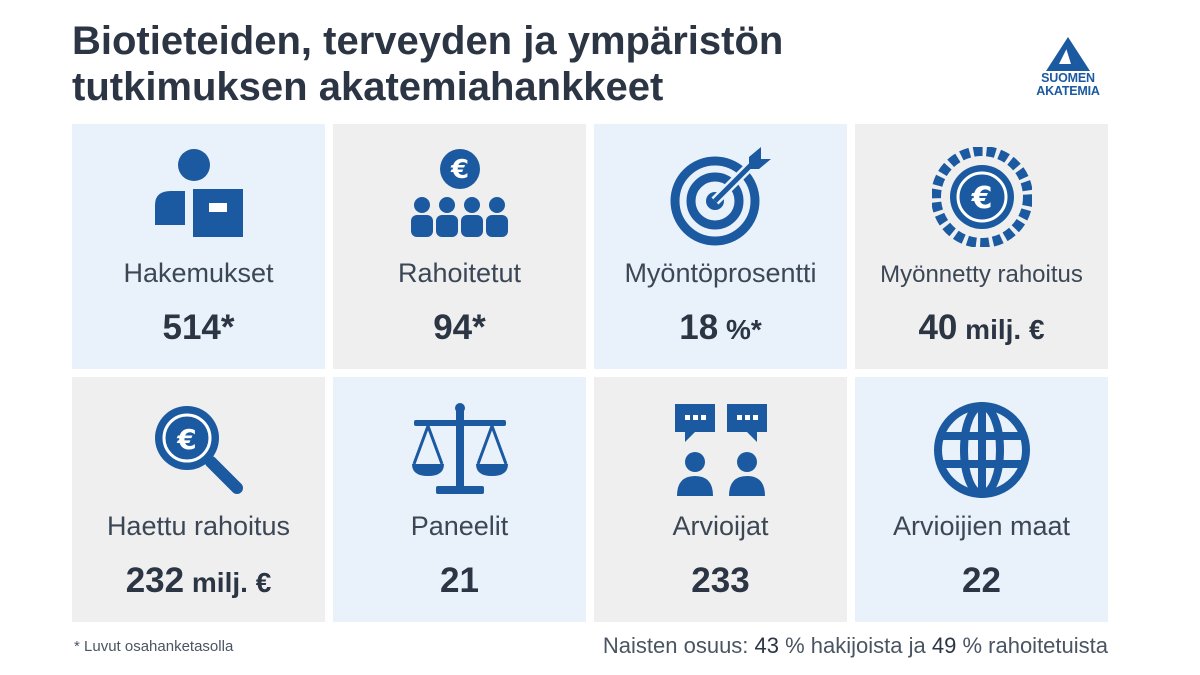 This screenshot has width=1200, height=675. I want to click on stat-value: 94*, so click(459, 327).